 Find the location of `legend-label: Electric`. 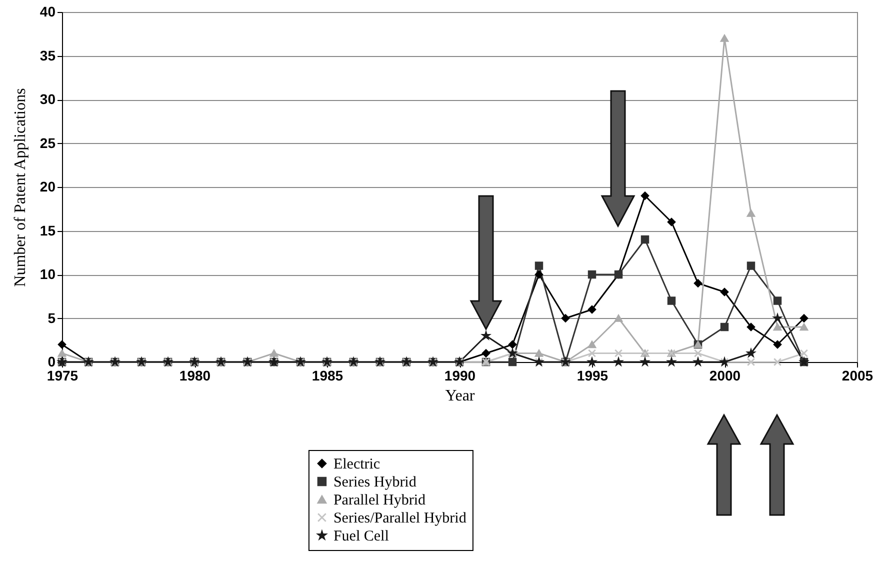

legend-label: Electric is located at coordinates (356, 464).